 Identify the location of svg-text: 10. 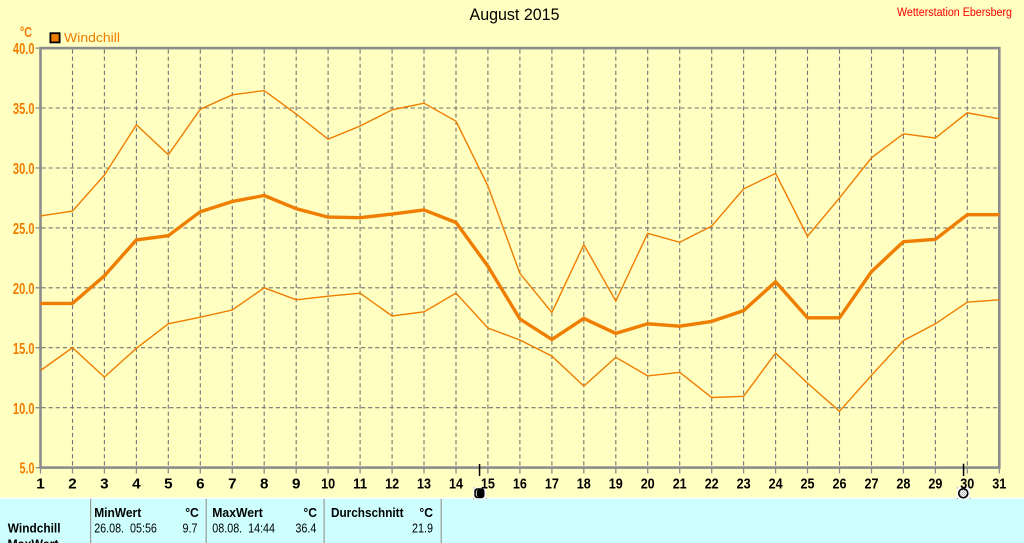
(328, 483).